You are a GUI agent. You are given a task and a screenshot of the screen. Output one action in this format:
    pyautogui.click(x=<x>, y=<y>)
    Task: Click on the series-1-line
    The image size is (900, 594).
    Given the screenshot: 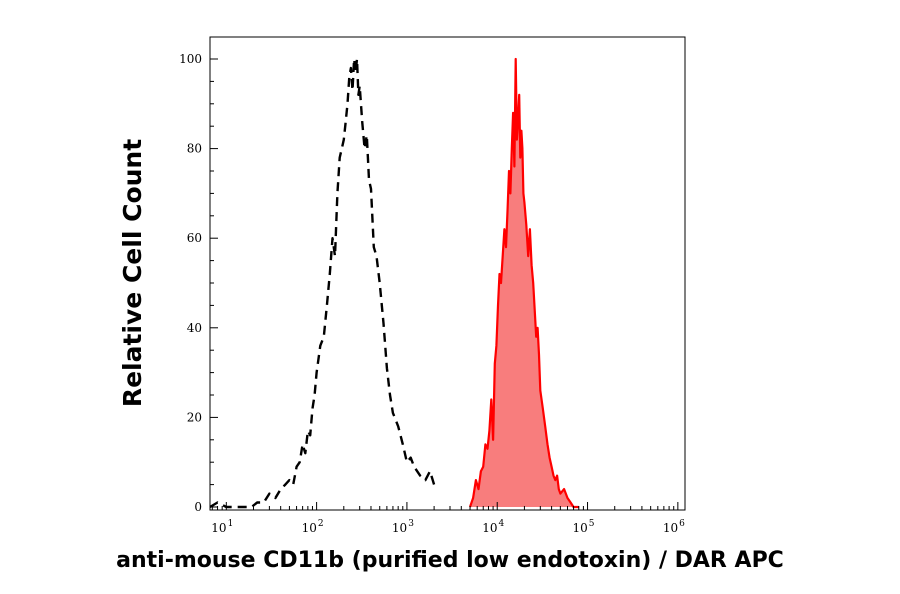 What is the action you would take?
    pyautogui.click(x=523, y=283)
    